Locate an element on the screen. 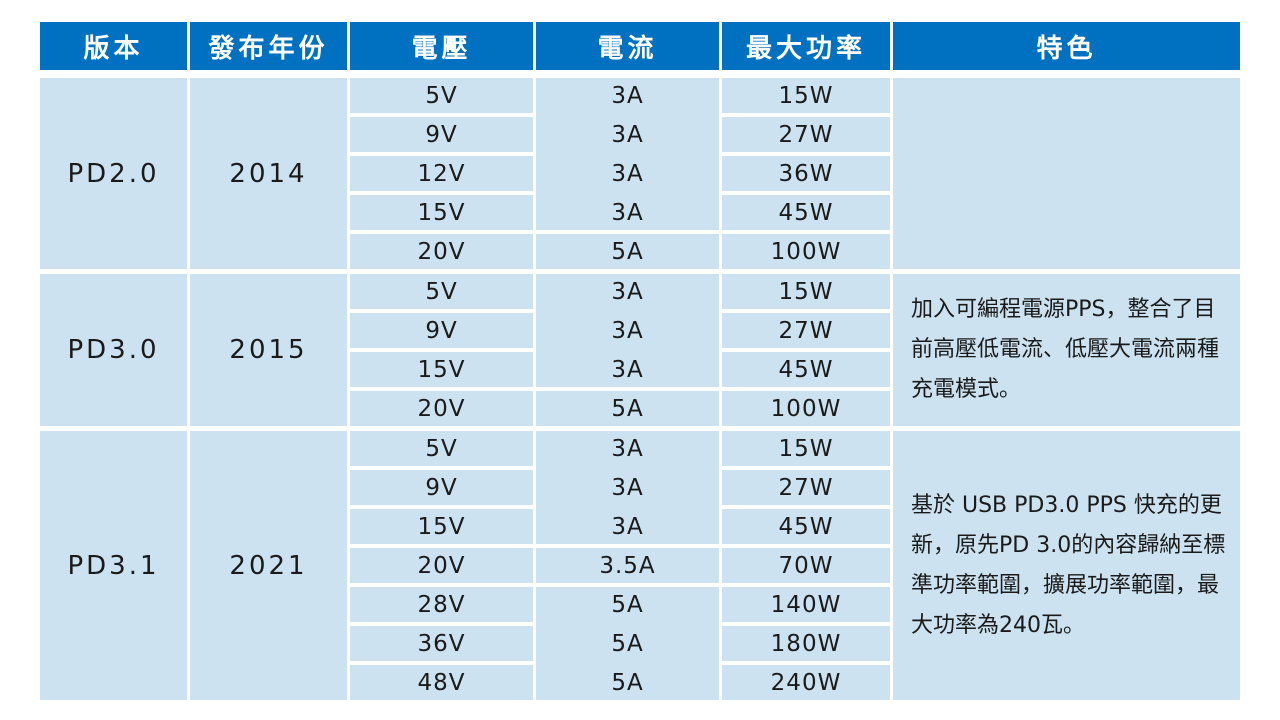 The image size is (1280, 720). version-cell: PD3.0 is located at coordinates (113, 350).